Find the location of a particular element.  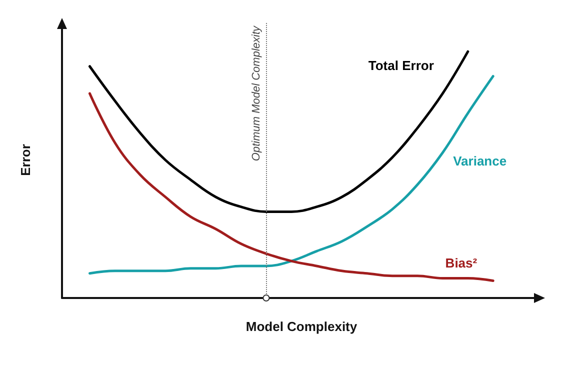

annotation: Optimum Model Complexity is located at coordinates (256, 93).